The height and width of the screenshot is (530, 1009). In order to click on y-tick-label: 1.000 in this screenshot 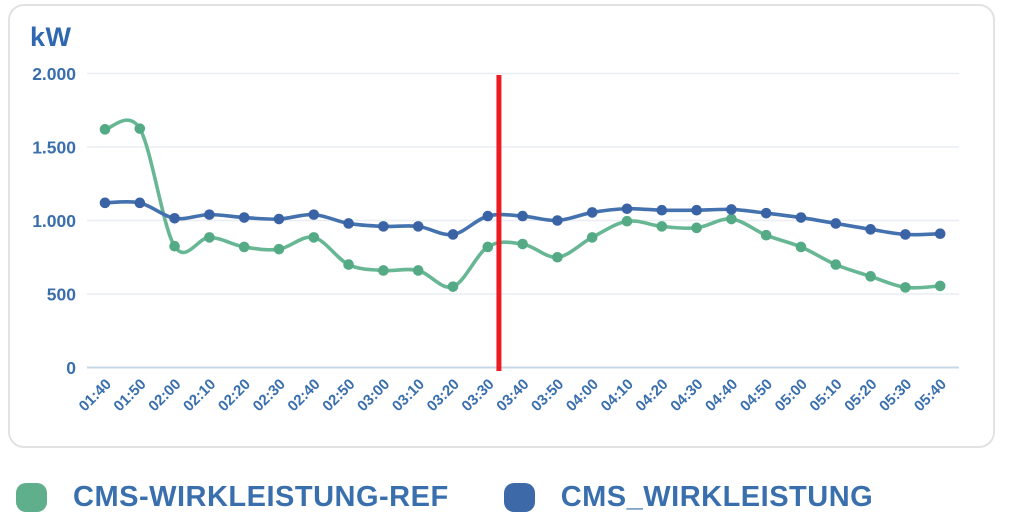, I will do `click(54, 221)`.